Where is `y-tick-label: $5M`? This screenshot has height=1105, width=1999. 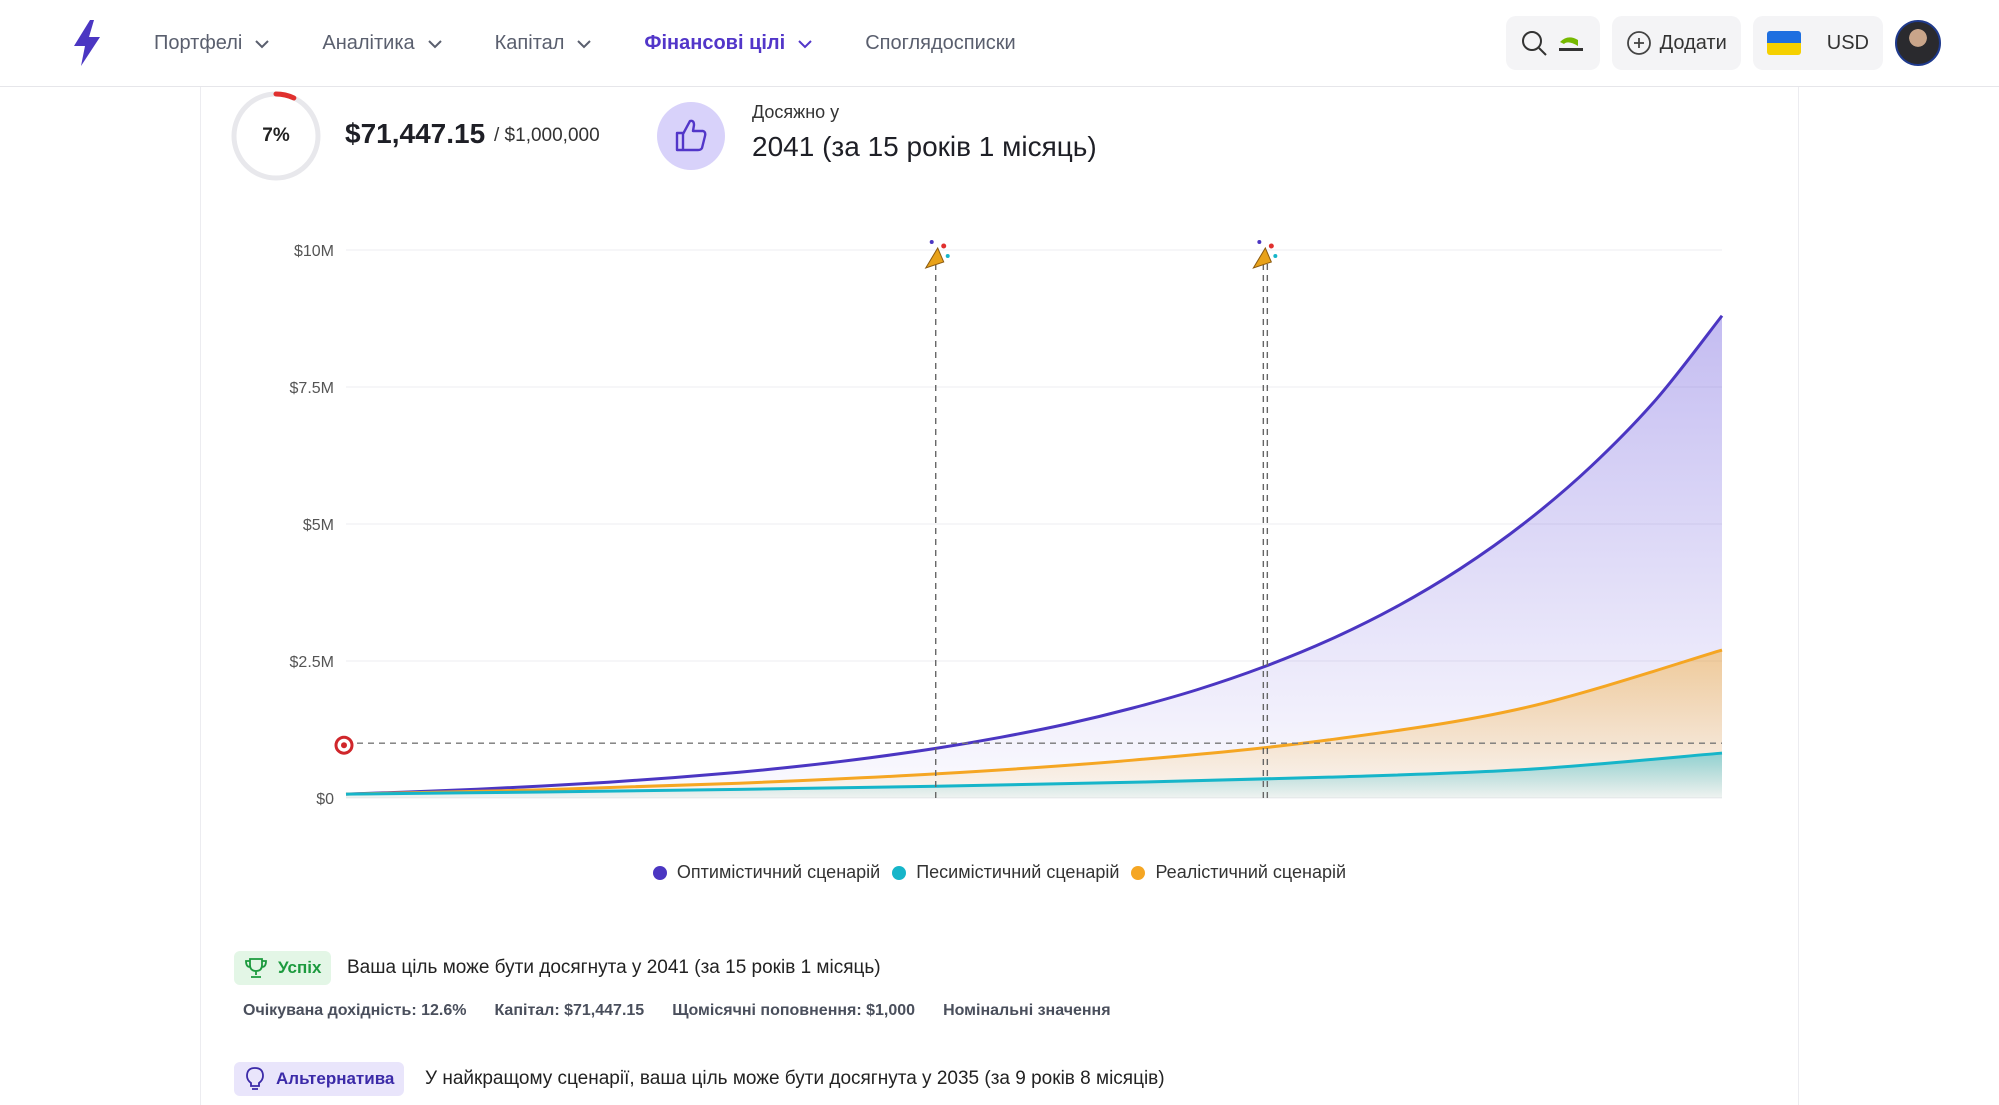 y-tick-label: $5M is located at coordinates (318, 525).